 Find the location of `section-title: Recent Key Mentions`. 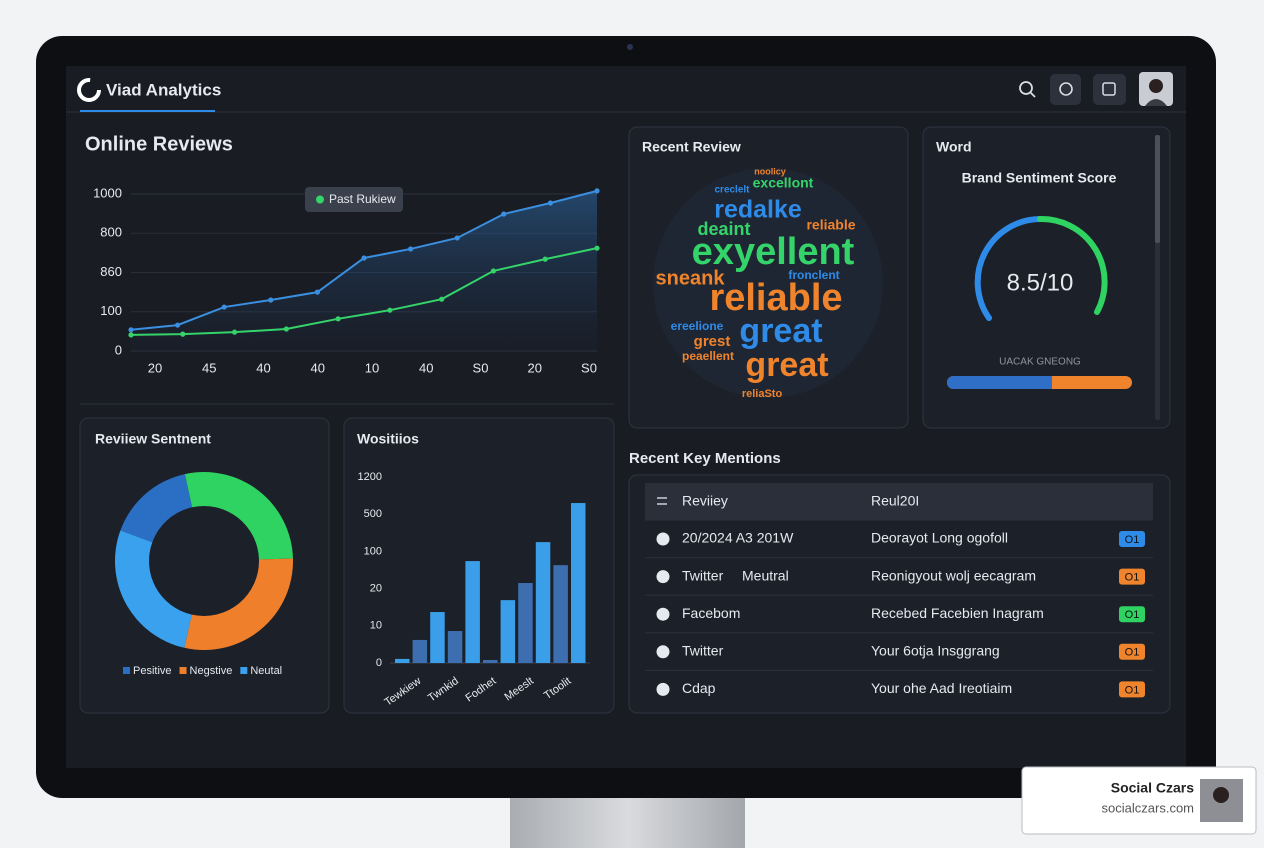

section-title: Recent Key Mentions is located at coordinates (705, 458).